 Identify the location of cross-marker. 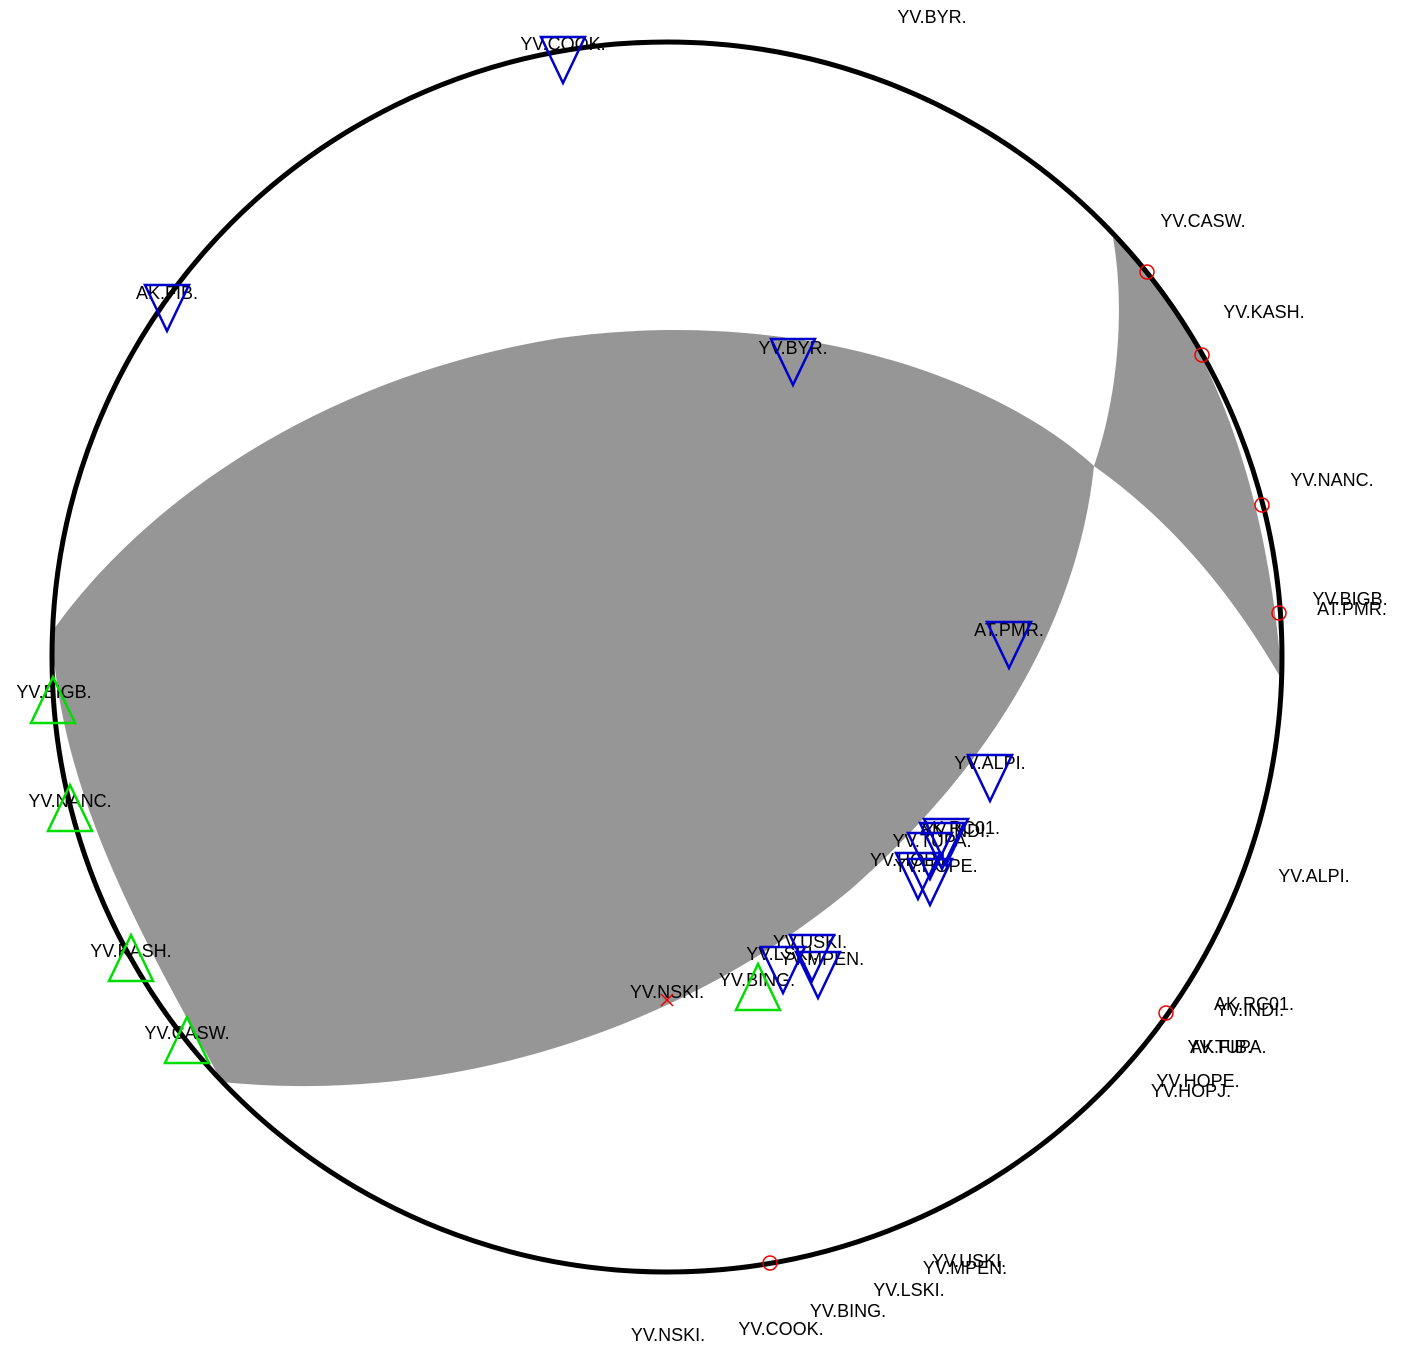
(667, 1000).